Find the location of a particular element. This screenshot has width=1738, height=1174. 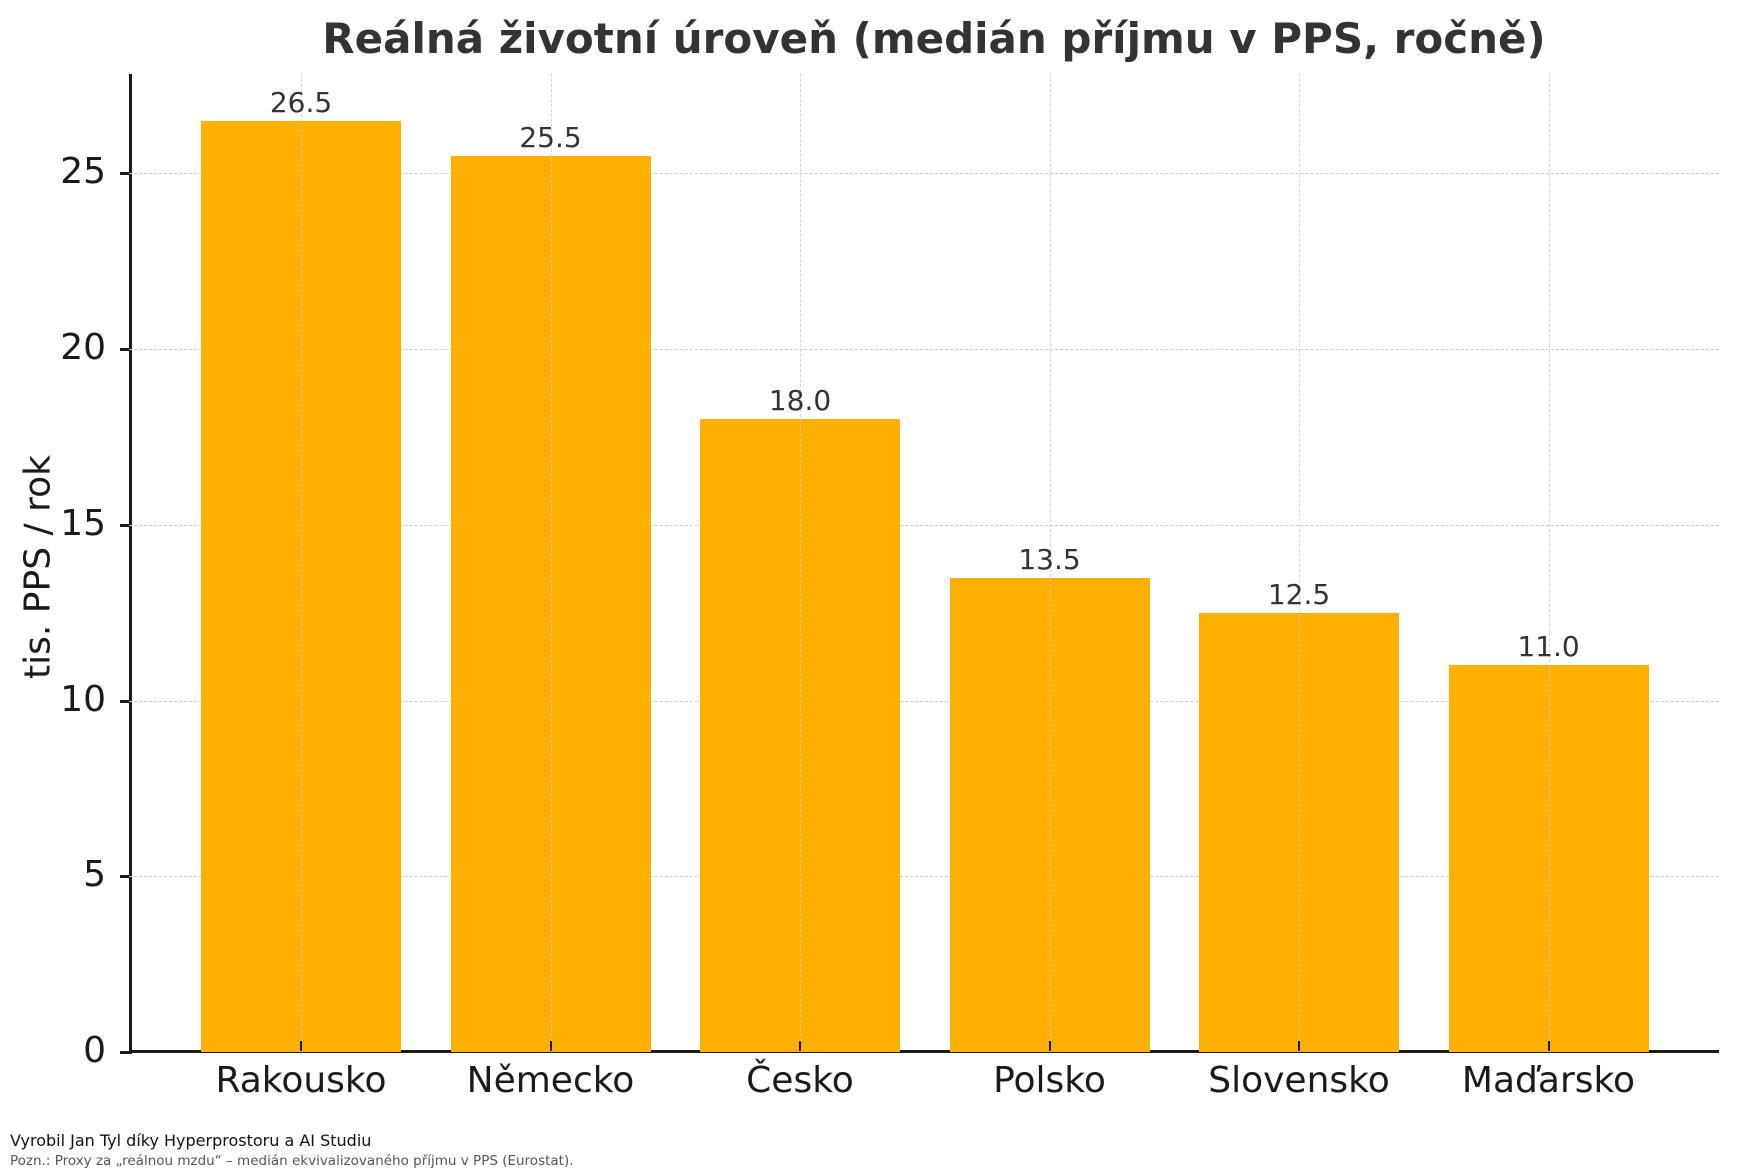

y-axis-line is located at coordinates (130, 564).